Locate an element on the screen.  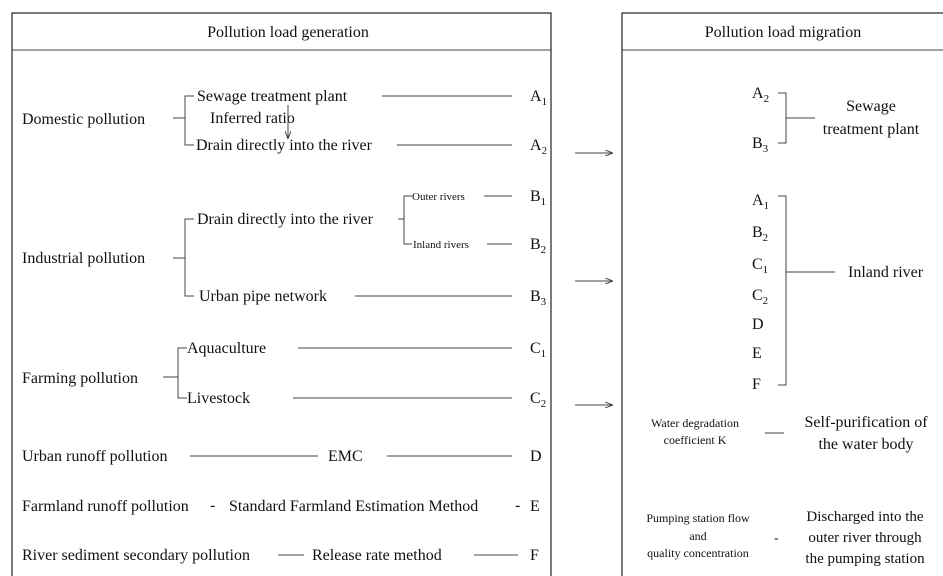
industrial-drain-direct-label: Drain directly into the river is located at coordinates (285, 219).